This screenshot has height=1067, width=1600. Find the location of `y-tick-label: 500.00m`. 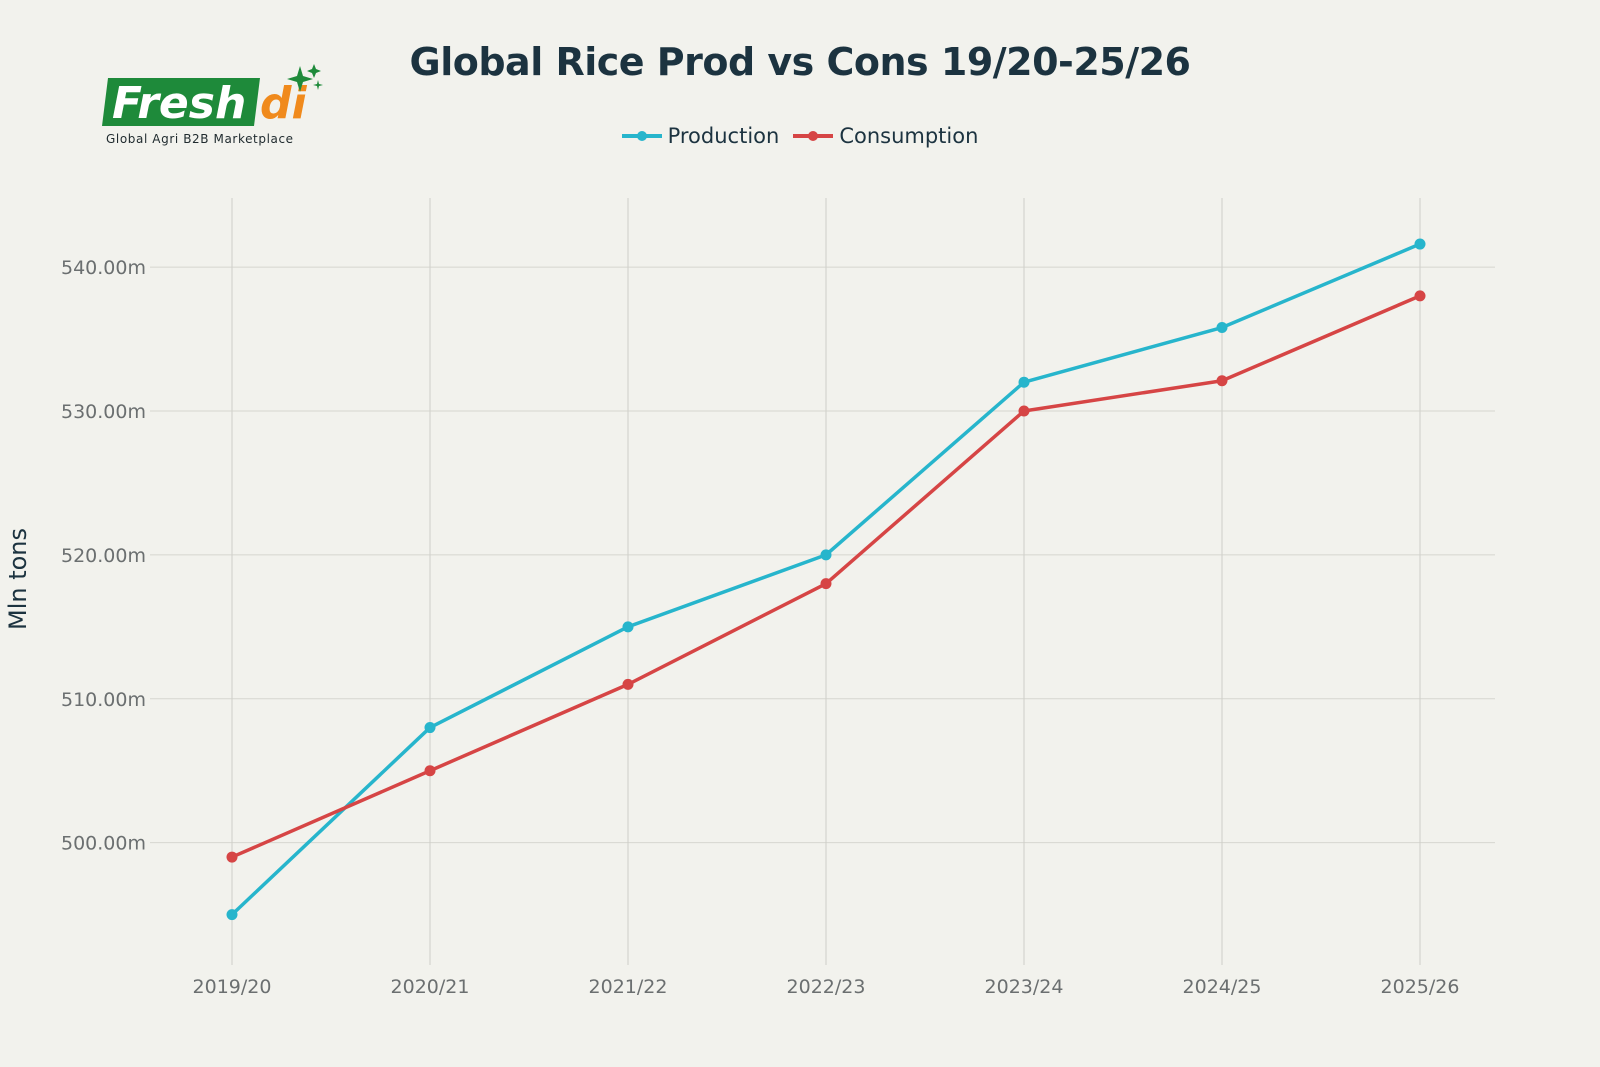

y-tick-label: 500.00m is located at coordinates (103, 844).